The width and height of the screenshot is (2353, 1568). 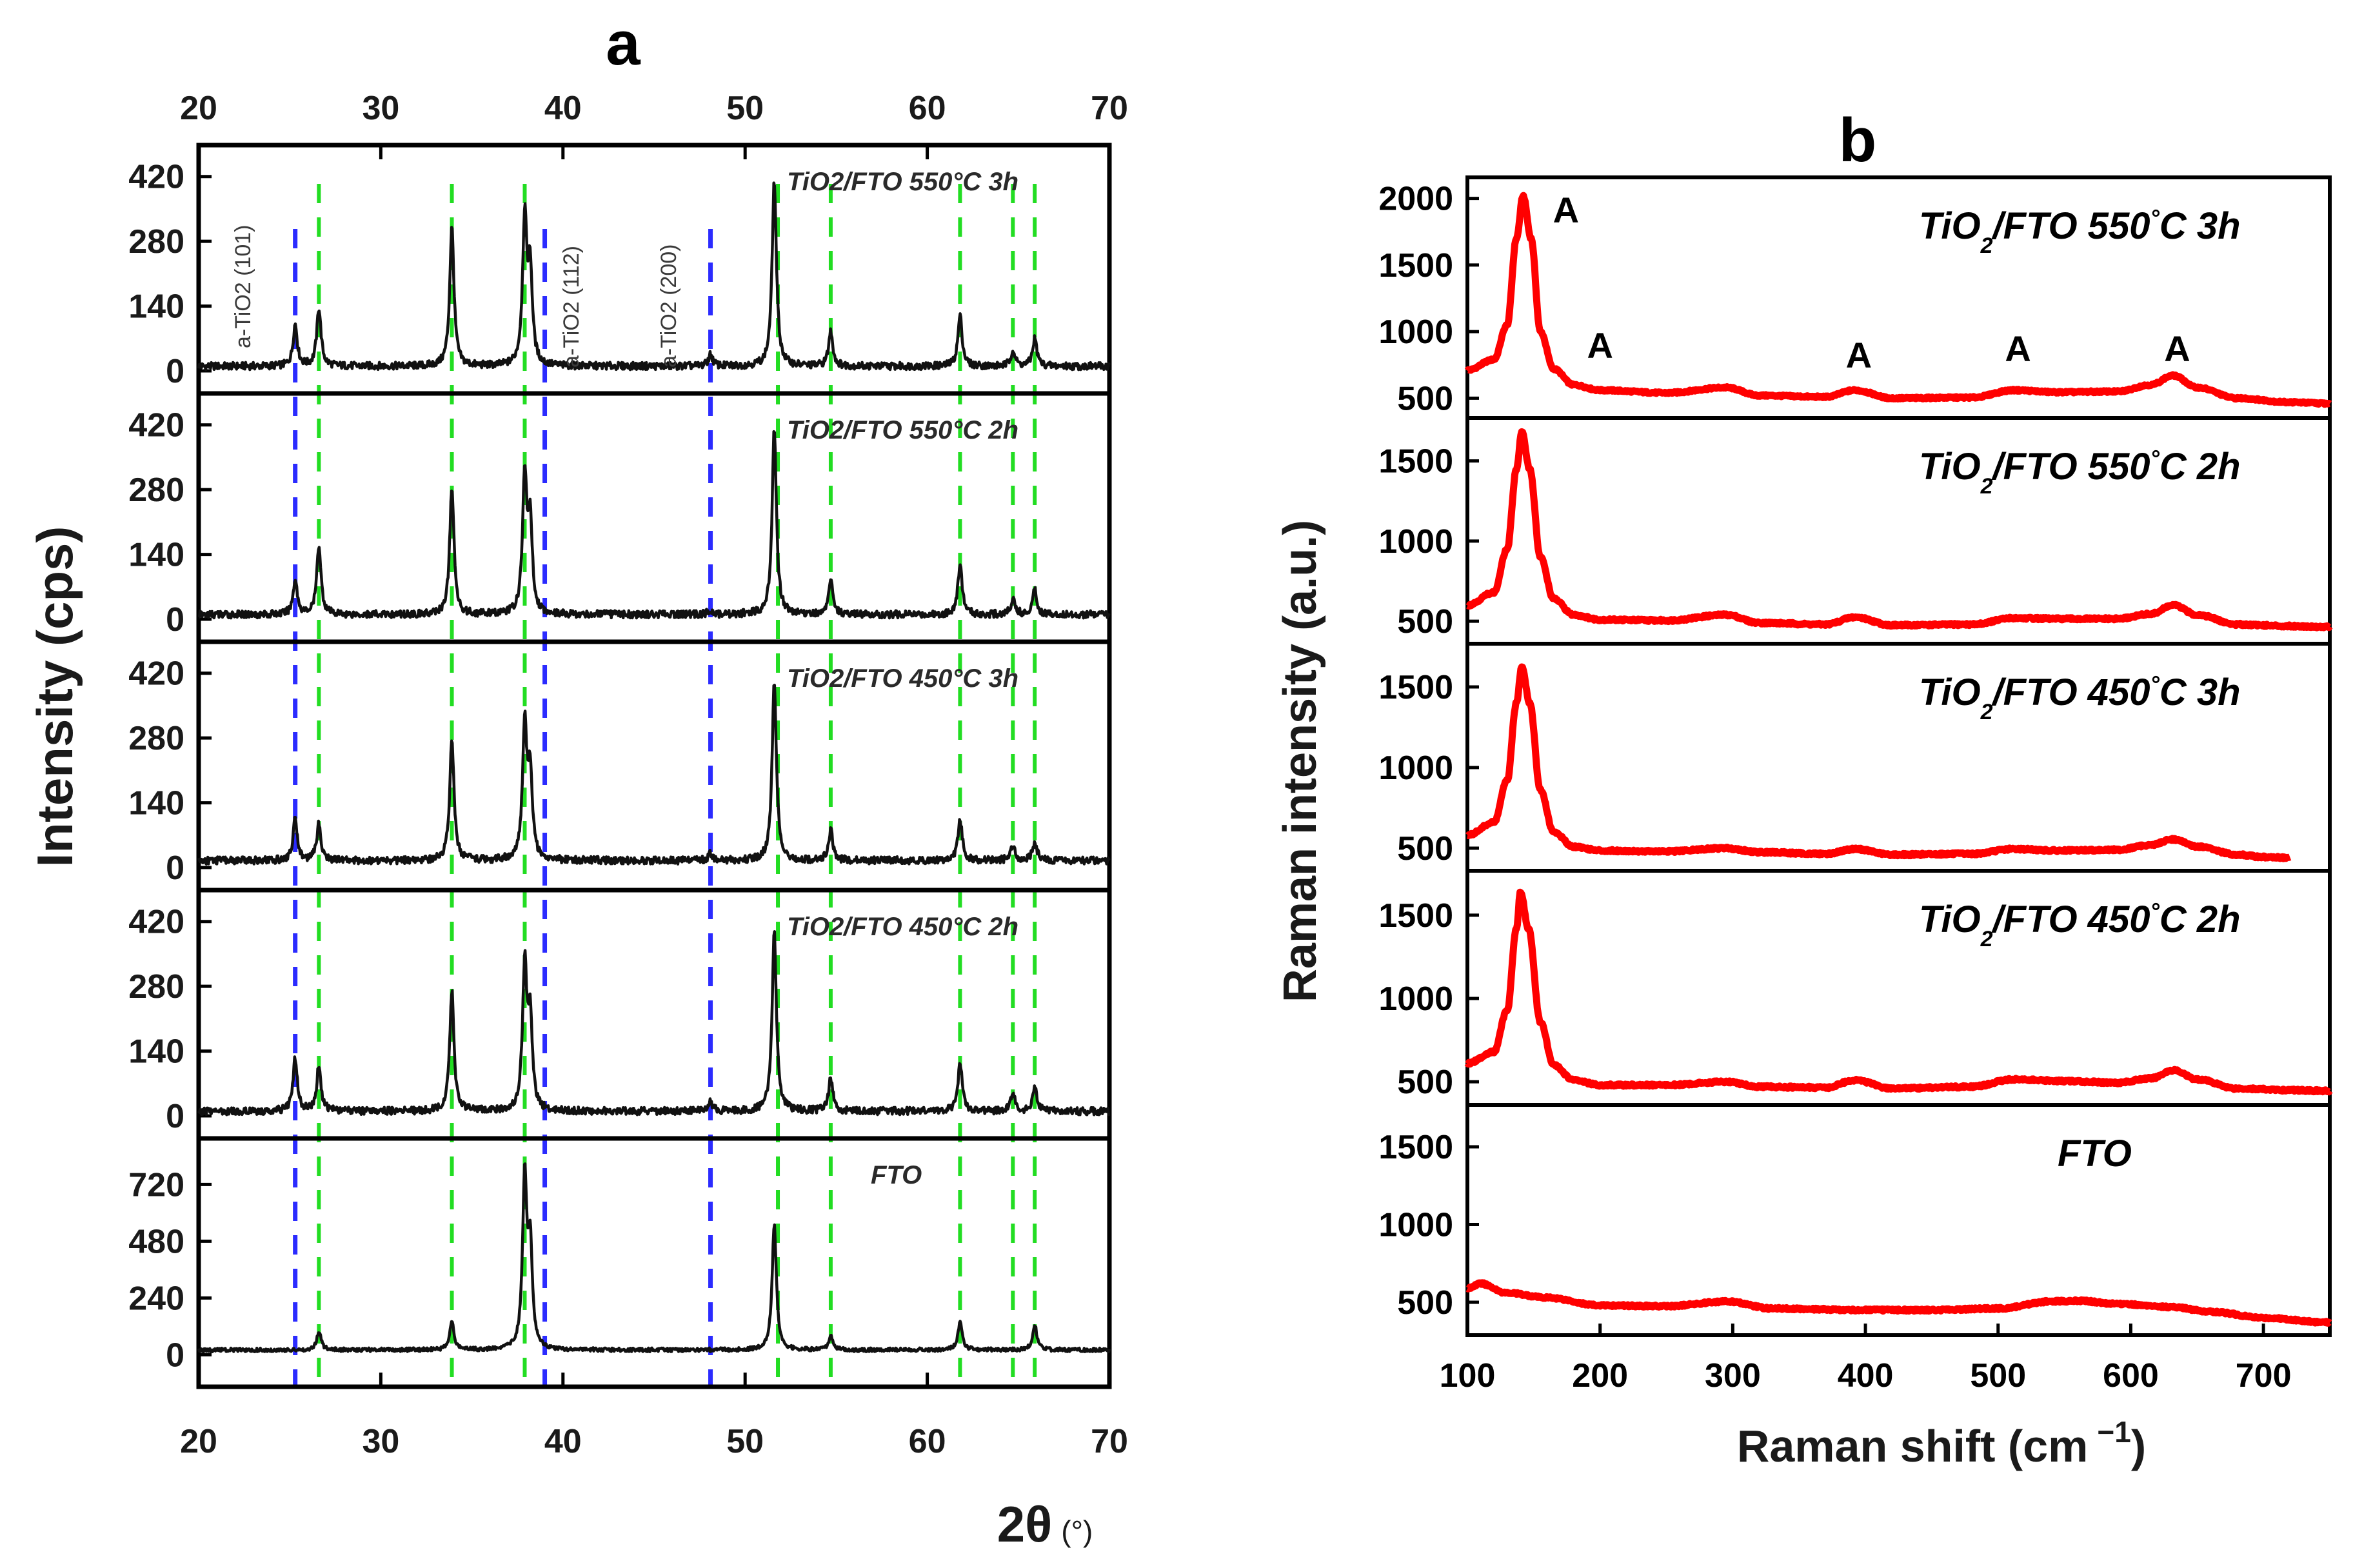 I want to click on raman-panel-label: b, so click(x=1858, y=141).